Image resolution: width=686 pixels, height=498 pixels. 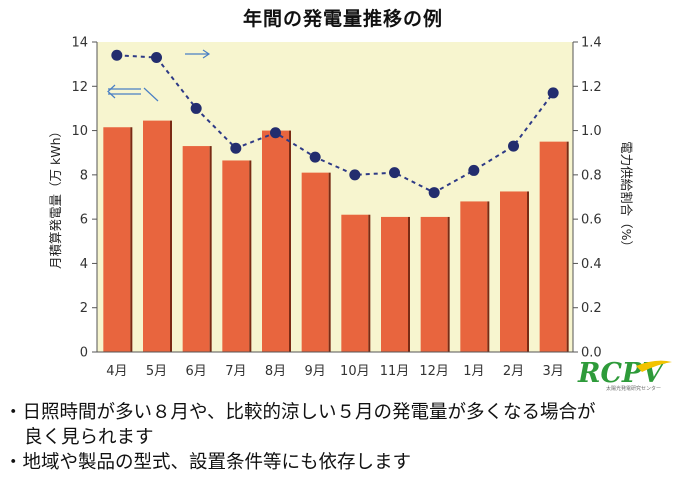 What do you see at coordinates (473, 371) in the screenshot?
I see `x-tick-label: 1月` at bounding box center [473, 371].